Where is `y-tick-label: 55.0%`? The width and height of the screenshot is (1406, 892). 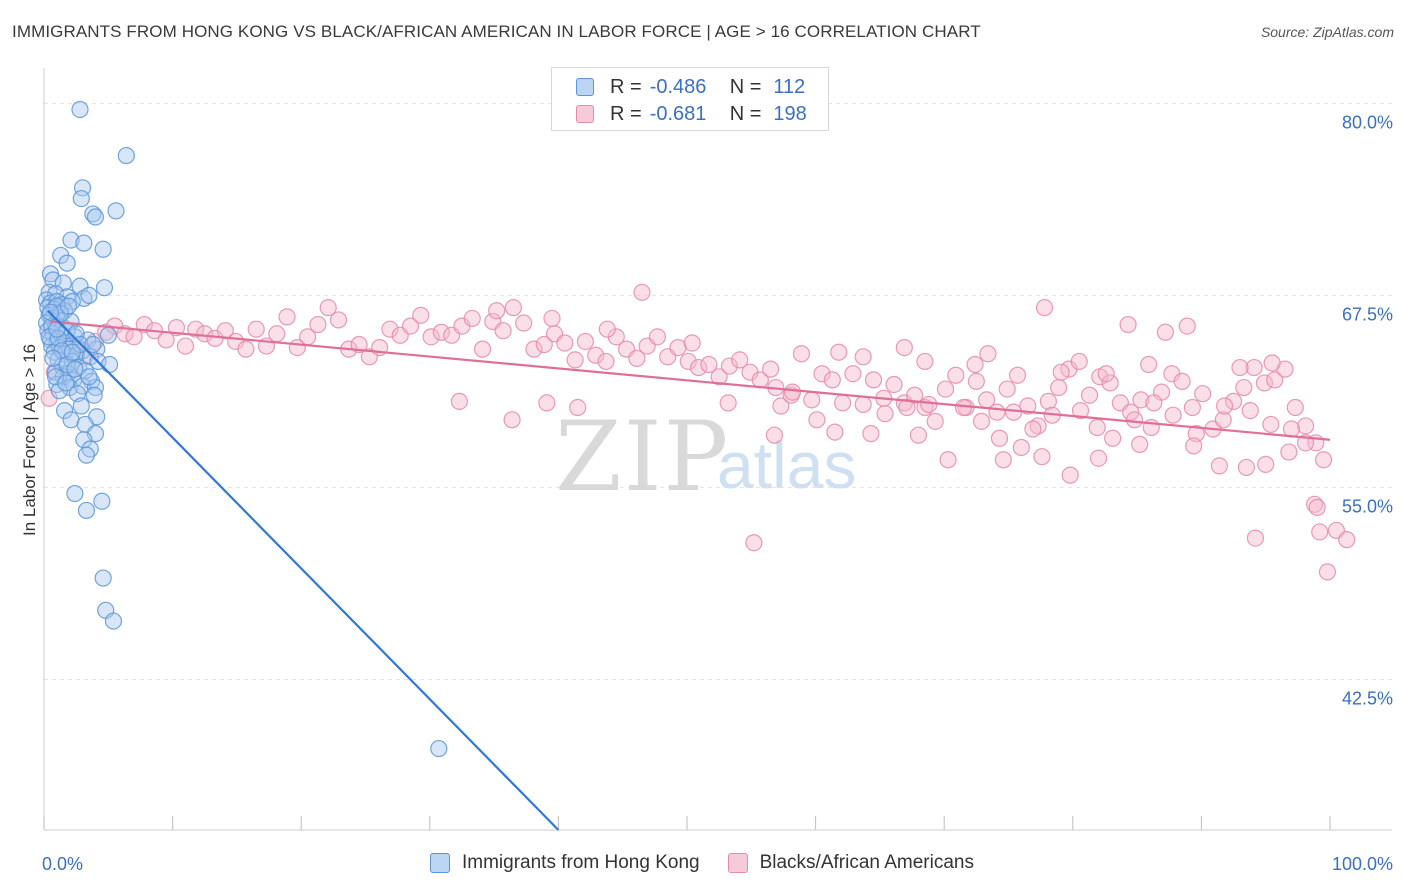 y-tick-label: 55.0% is located at coordinates (1367, 506).